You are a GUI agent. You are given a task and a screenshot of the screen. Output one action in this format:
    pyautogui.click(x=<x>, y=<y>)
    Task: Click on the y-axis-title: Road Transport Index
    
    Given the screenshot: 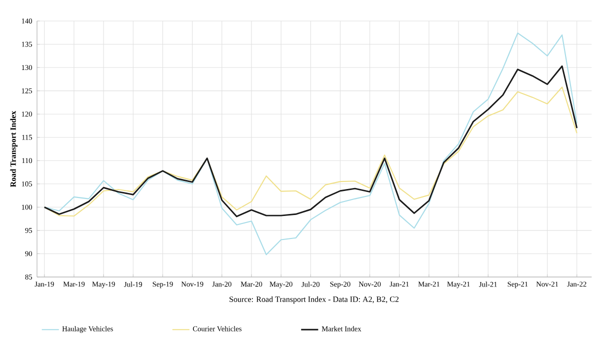 What is the action you would take?
    pyautogui.click(x=14, y=148)
    